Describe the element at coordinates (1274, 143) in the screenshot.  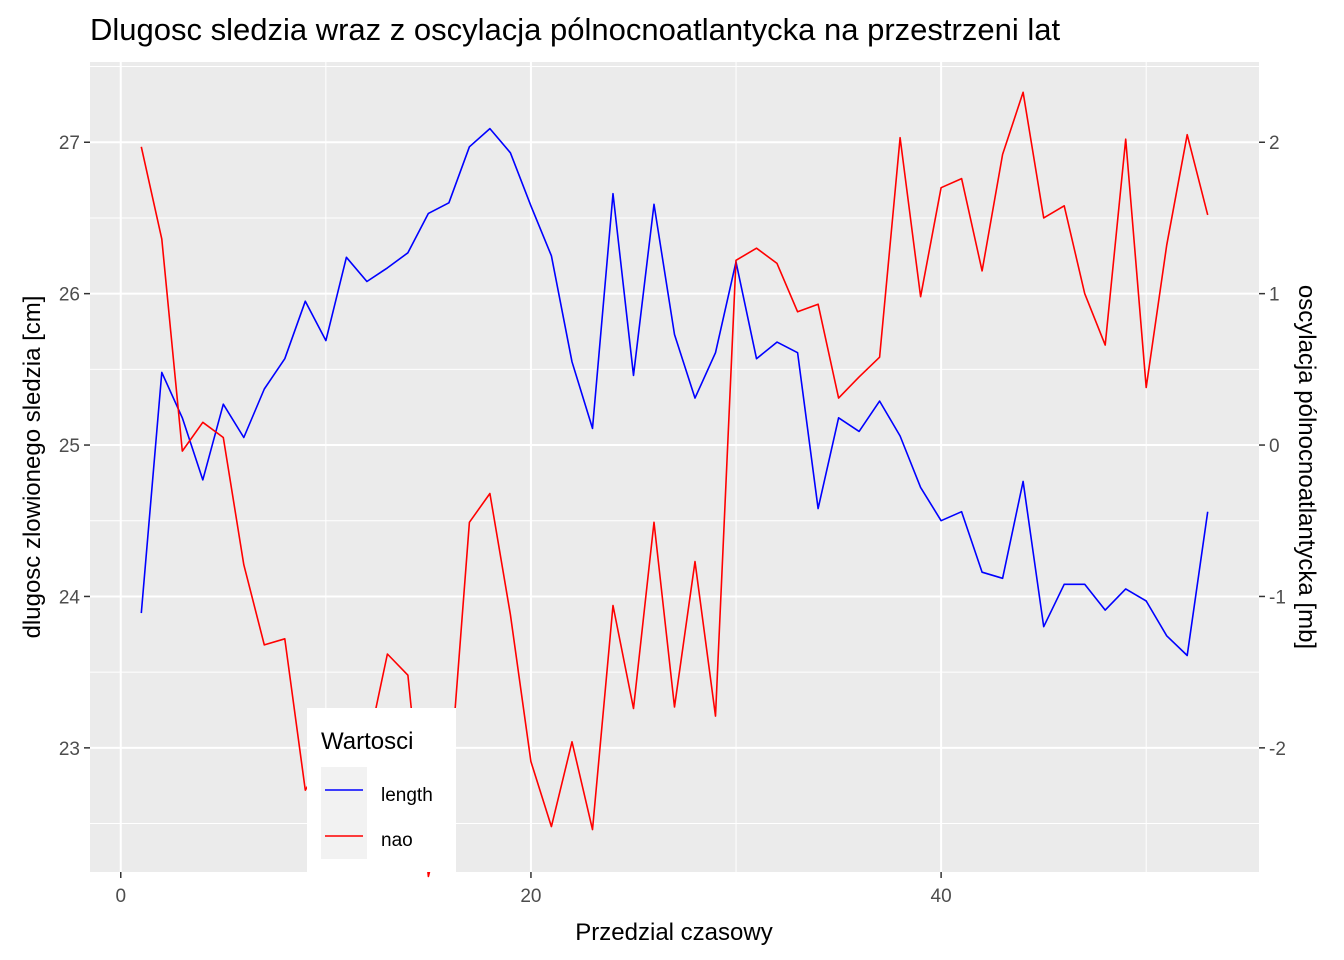
I see `y2-tick-label: 2` at that location.